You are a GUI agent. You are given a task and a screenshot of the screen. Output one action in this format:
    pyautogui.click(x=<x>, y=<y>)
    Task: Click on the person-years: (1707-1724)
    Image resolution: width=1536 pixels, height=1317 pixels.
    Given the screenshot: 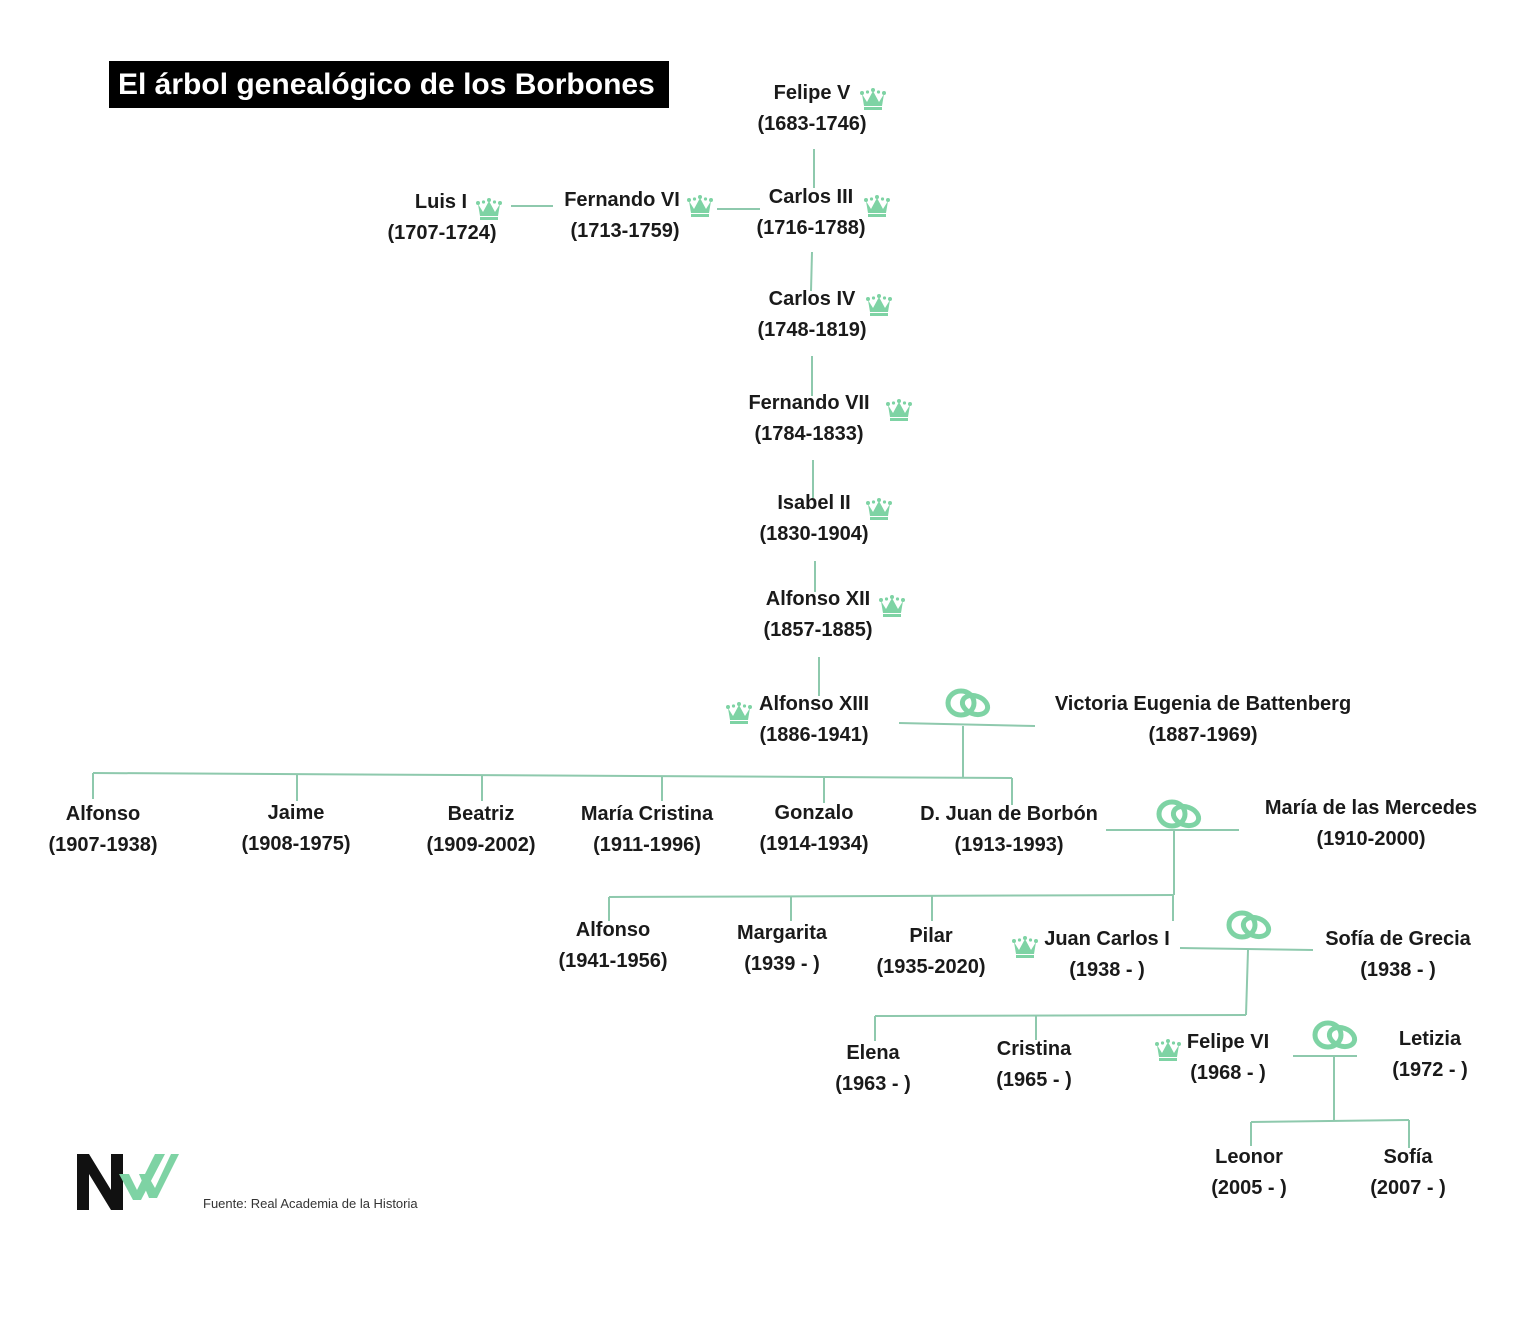 What is the action you would take?
    pyautogui.click(x=442, y=233)
    